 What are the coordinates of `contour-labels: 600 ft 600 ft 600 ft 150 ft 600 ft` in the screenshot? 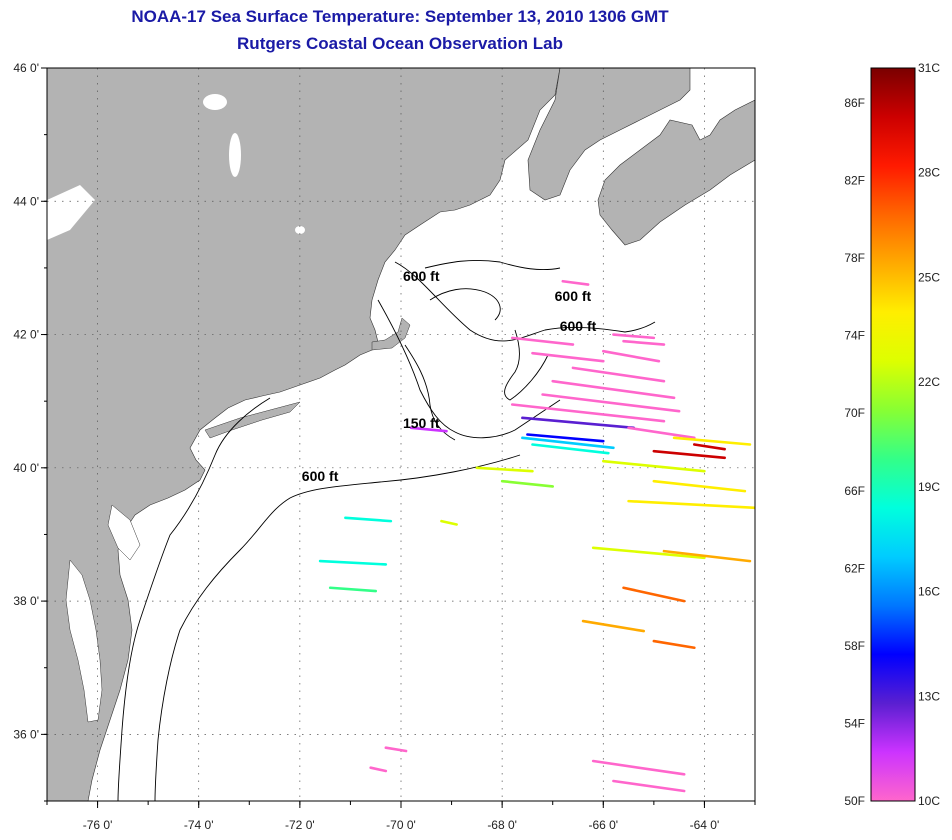 It's located at (449, 376).